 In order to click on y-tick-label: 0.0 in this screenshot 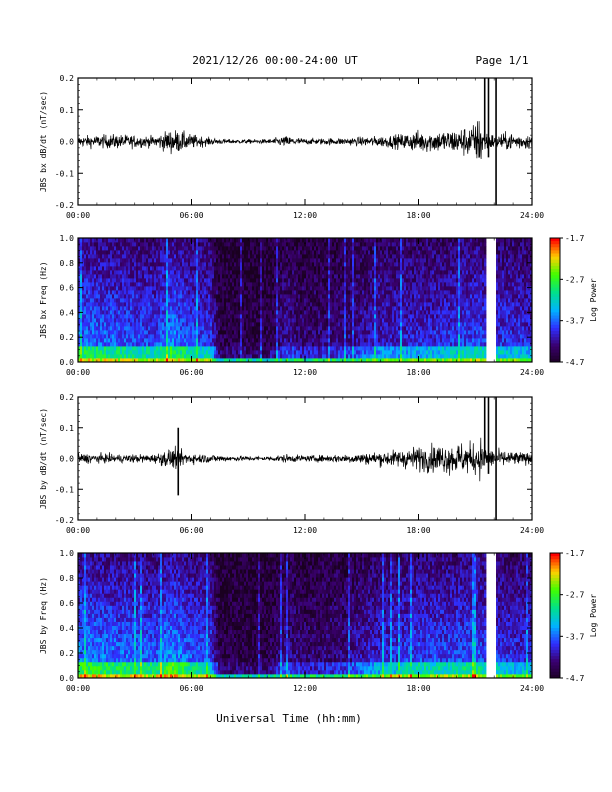, I will do `click(67, 142)`.